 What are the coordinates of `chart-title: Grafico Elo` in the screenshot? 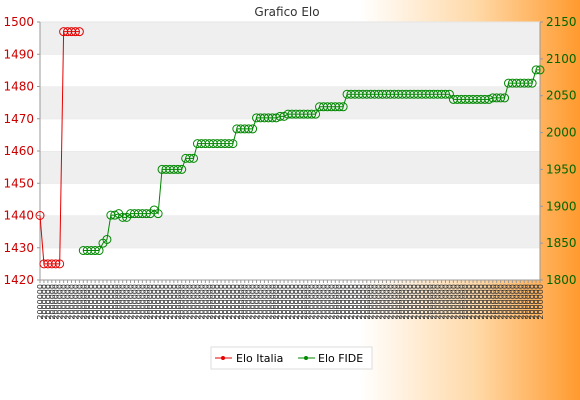 It's located at (286, 12).